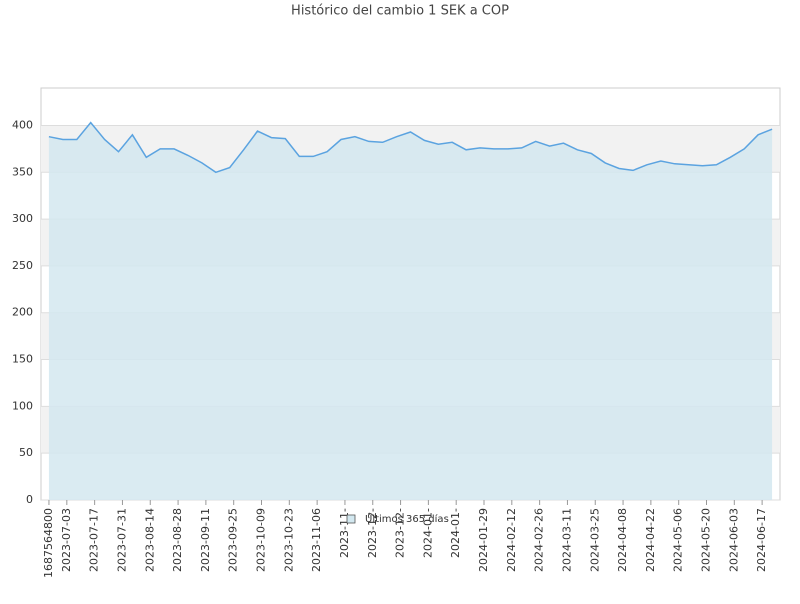  I want to click on x-tick-label: 2023-07-03, so click(66, 540).